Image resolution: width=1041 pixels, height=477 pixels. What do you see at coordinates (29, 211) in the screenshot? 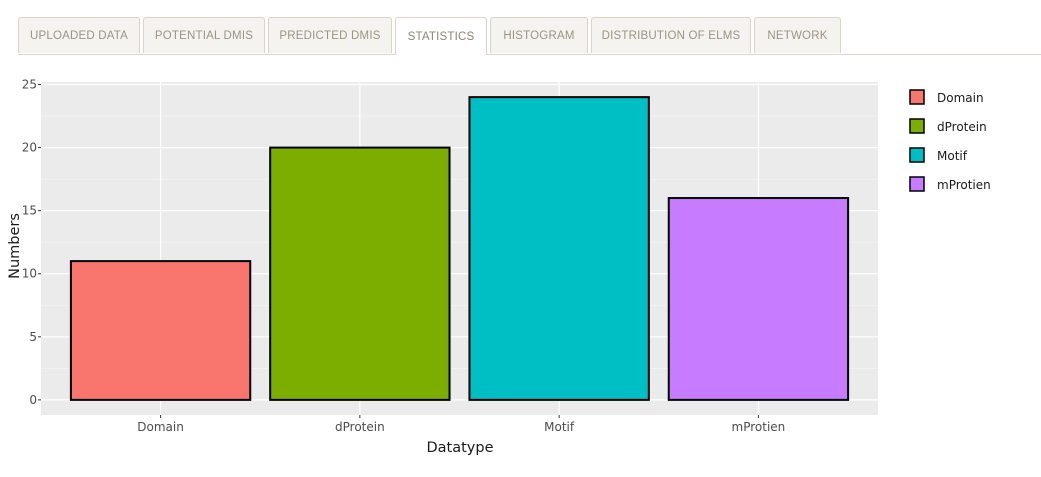
I see `y-tick-label: 15` at bounding box center [29, 211].